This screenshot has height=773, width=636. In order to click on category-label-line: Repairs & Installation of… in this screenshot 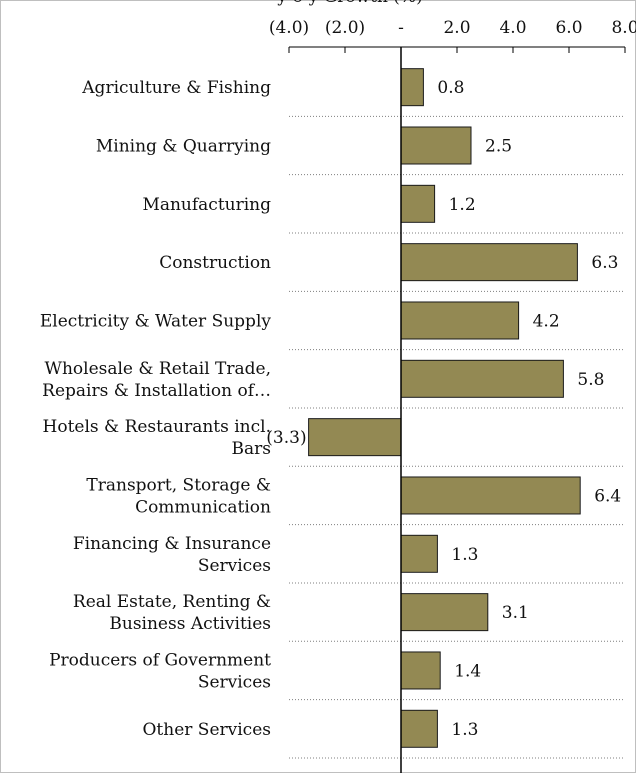, I will do `click(156, 391)`.